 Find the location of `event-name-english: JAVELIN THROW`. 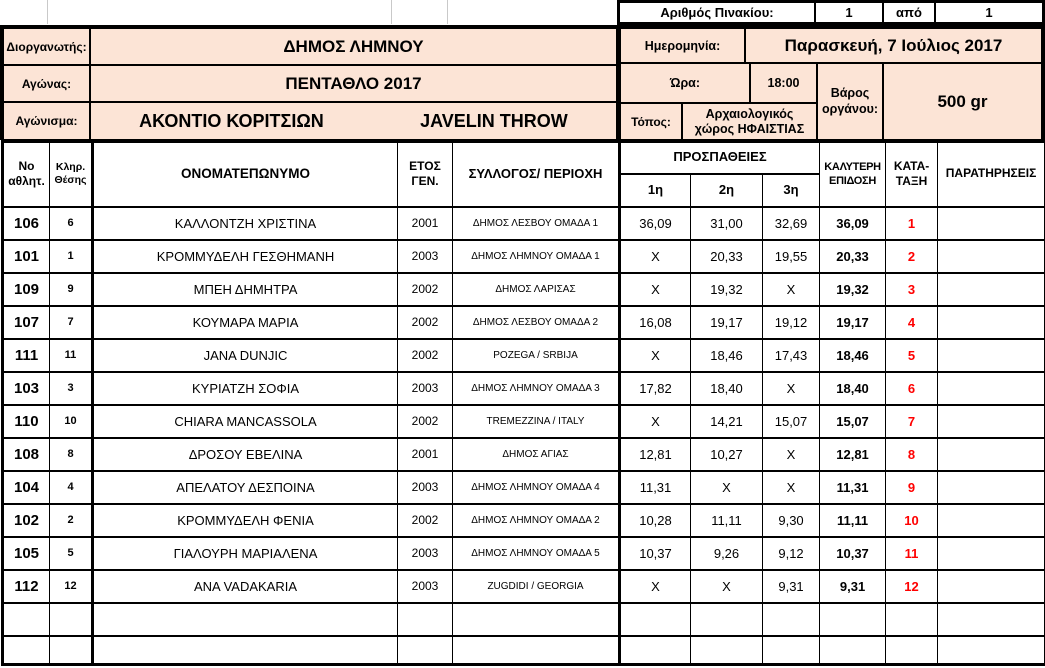

event-name-english: JAVELIN THROW is located at coordinates (494, 120).